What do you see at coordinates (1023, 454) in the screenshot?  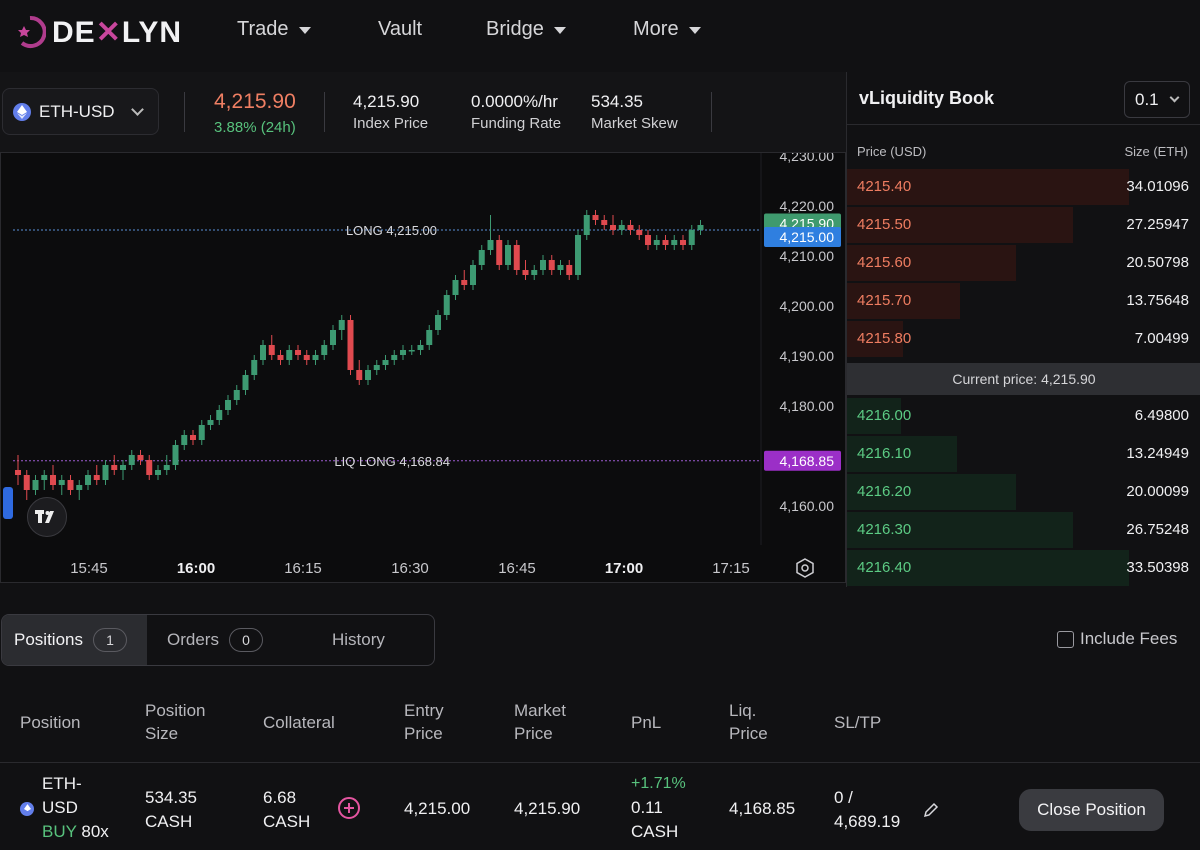 I see `bid-row: 4216.10 13.24949` at bounding box center [1023, 454].